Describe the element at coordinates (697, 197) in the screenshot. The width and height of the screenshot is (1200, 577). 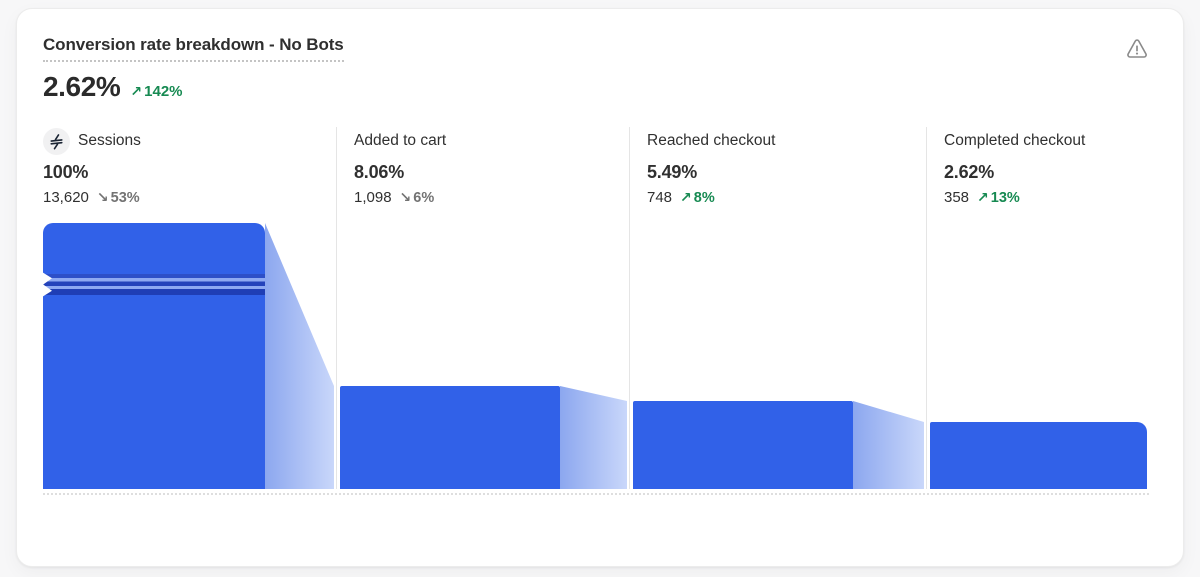
I see `stage-delta: ↗ 8%` at that location.